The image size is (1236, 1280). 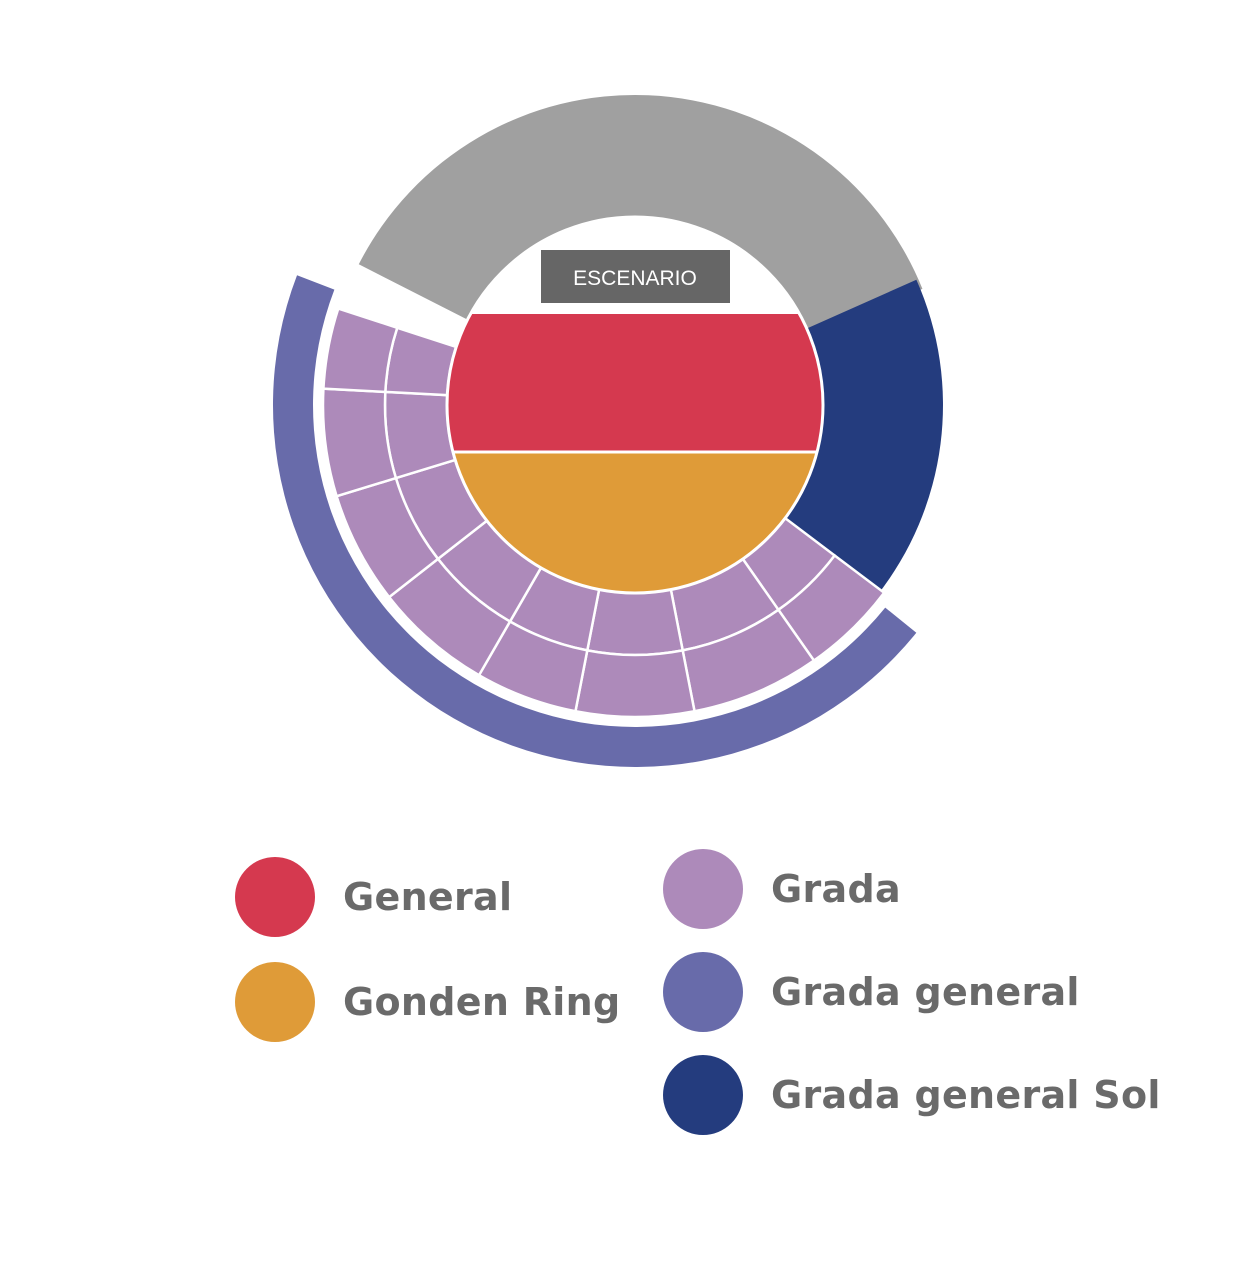 I want to click on stage-label: ESCENARIO, so click(x=635, y=278).